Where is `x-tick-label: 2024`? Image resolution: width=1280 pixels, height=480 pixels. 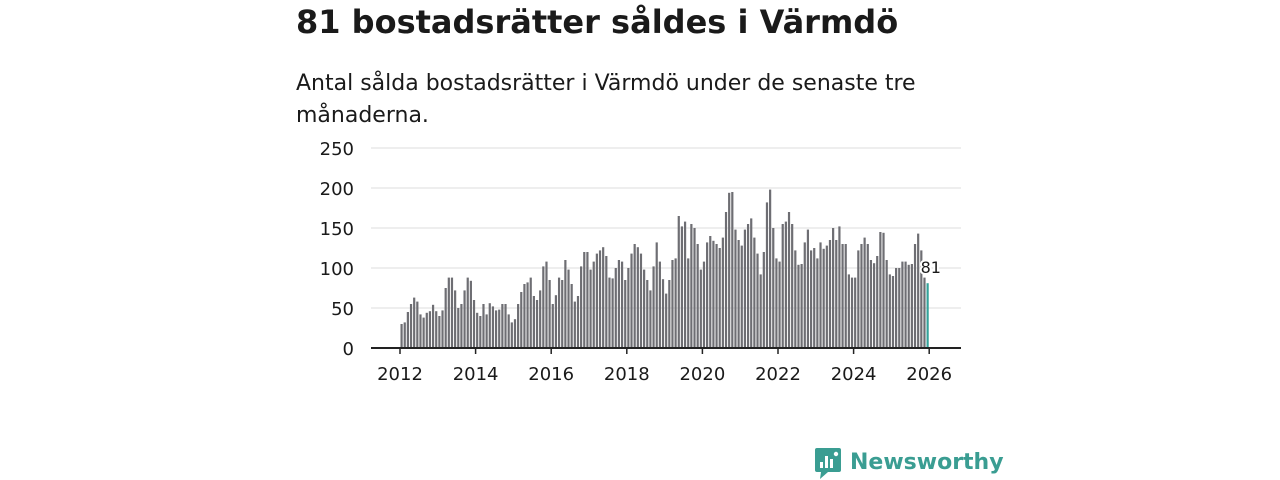
x-tick-label: 2024 is located at coordinates (854, 374).